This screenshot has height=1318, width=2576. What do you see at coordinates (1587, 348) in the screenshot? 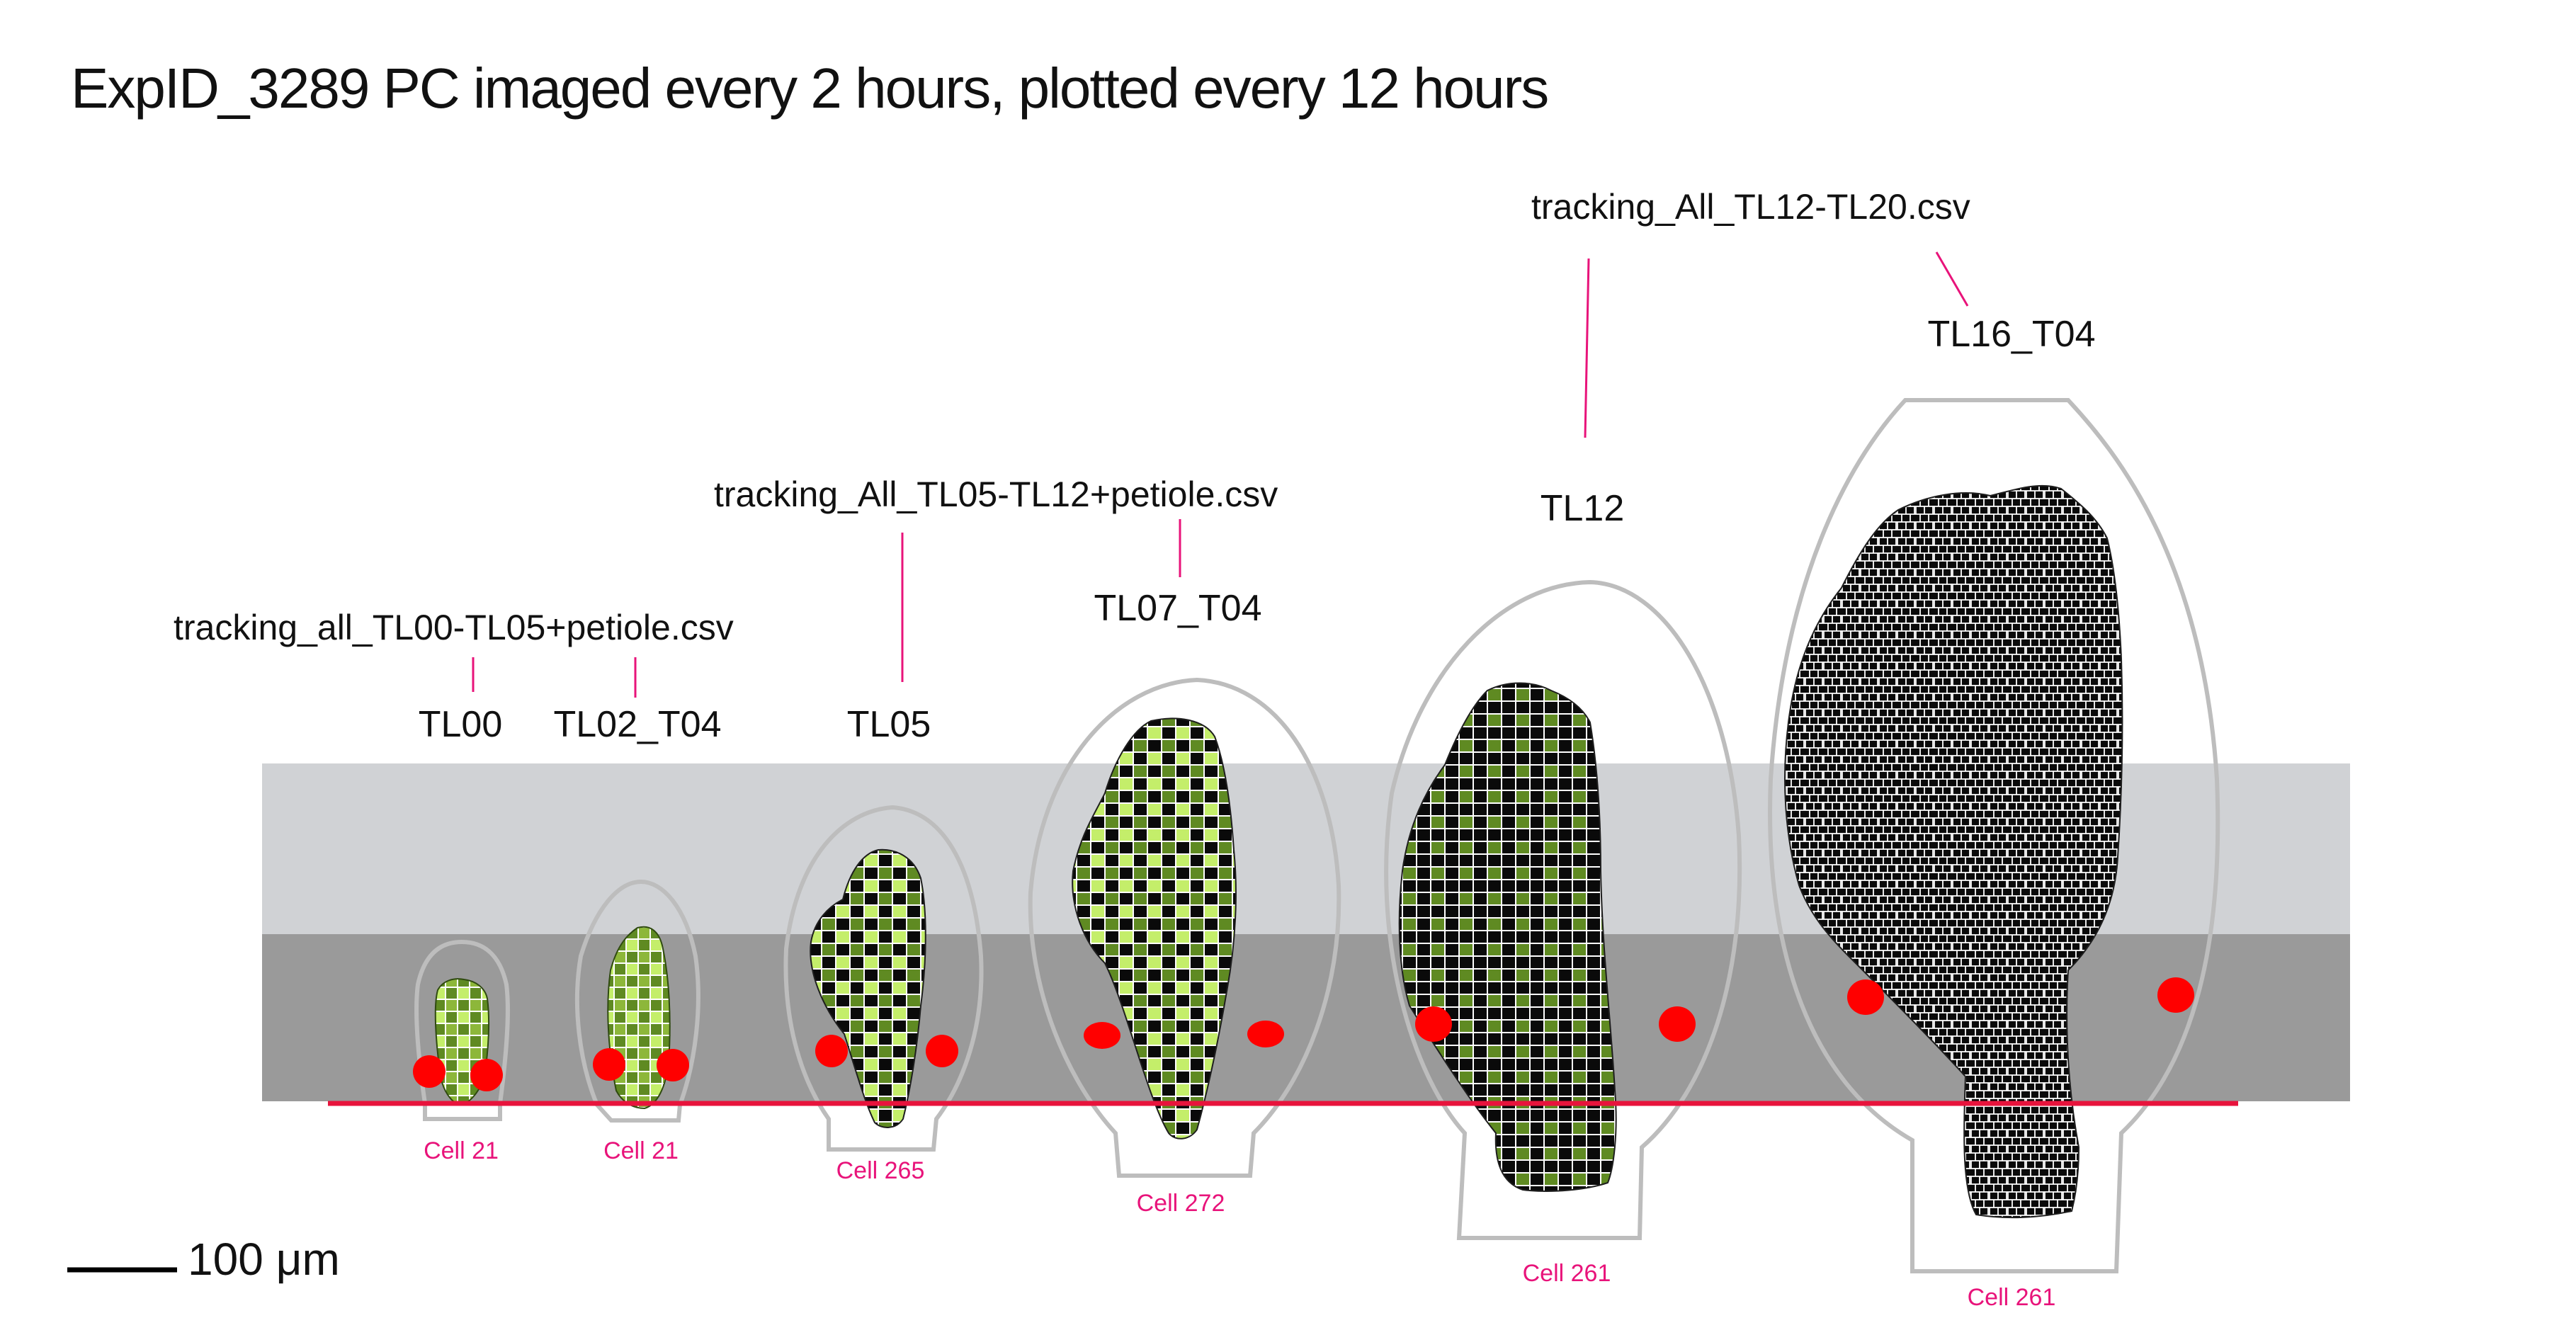
I see `leader-tl12` at bounding box center [1587, 348].